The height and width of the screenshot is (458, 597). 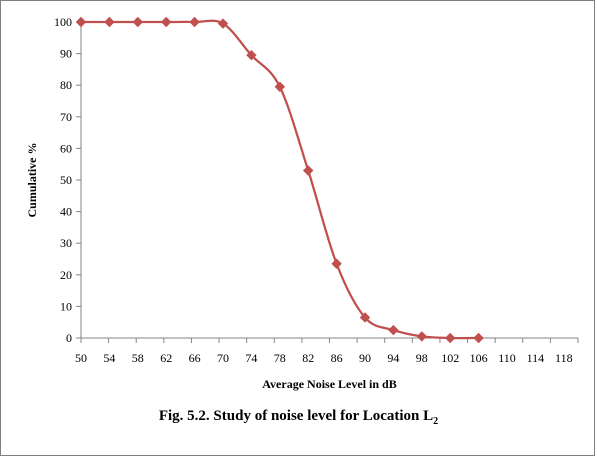 I want to click on x-tick-label: 66, so click(x=195, y=358).